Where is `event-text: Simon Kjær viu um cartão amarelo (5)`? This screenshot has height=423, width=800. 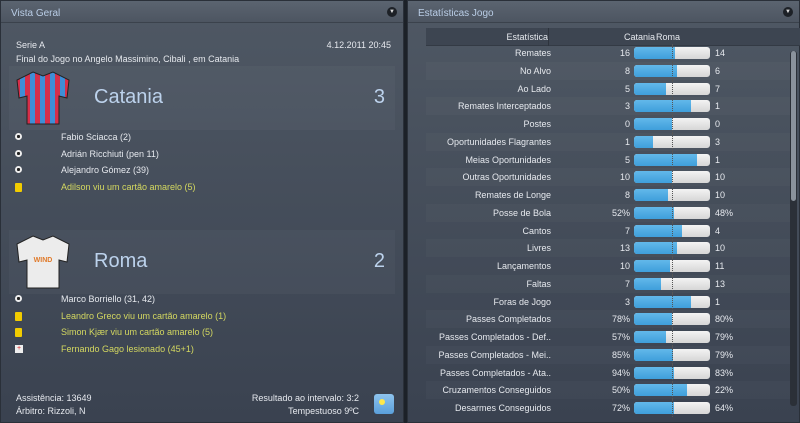
event-text: Simon Kjær viu um cartão amarelo (5) is located at coordinates (137, 332).